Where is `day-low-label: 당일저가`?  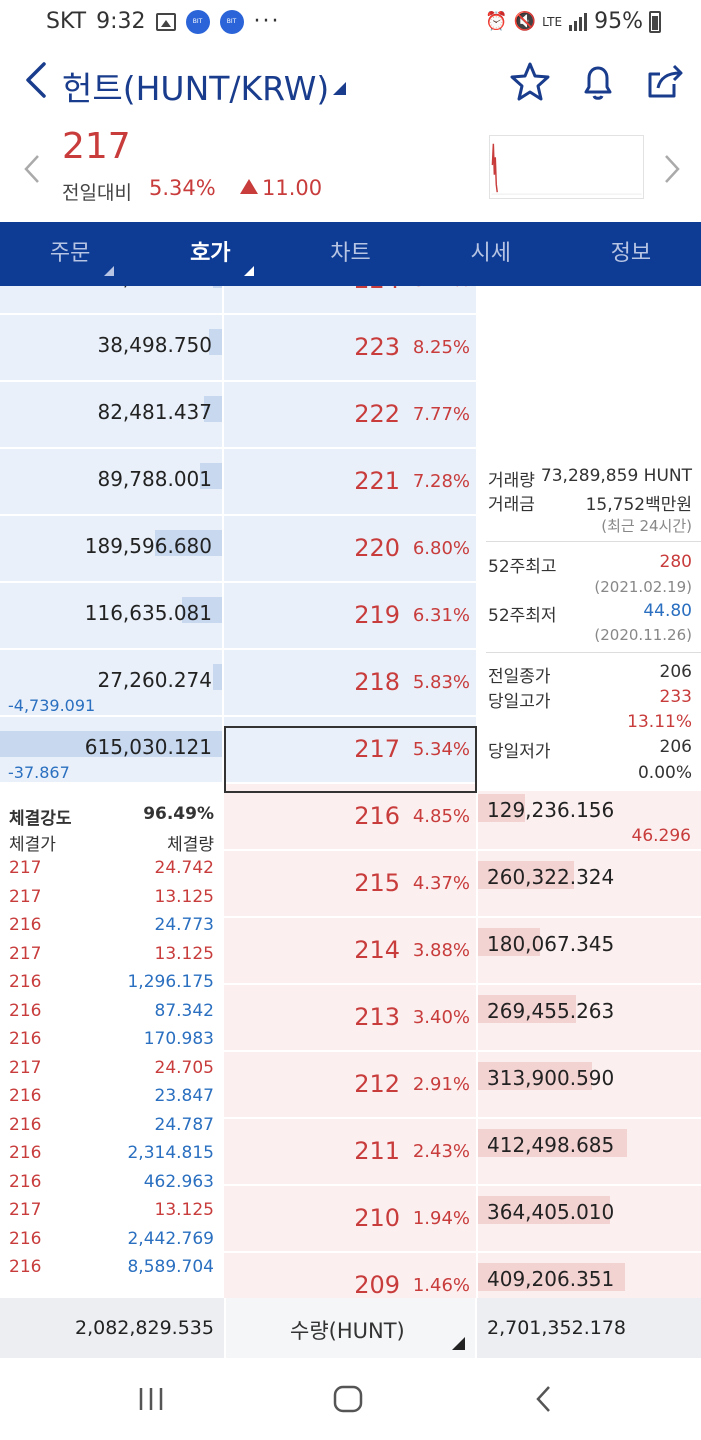 day-low-label: 당일저가 is located at coordinates (519, 752).